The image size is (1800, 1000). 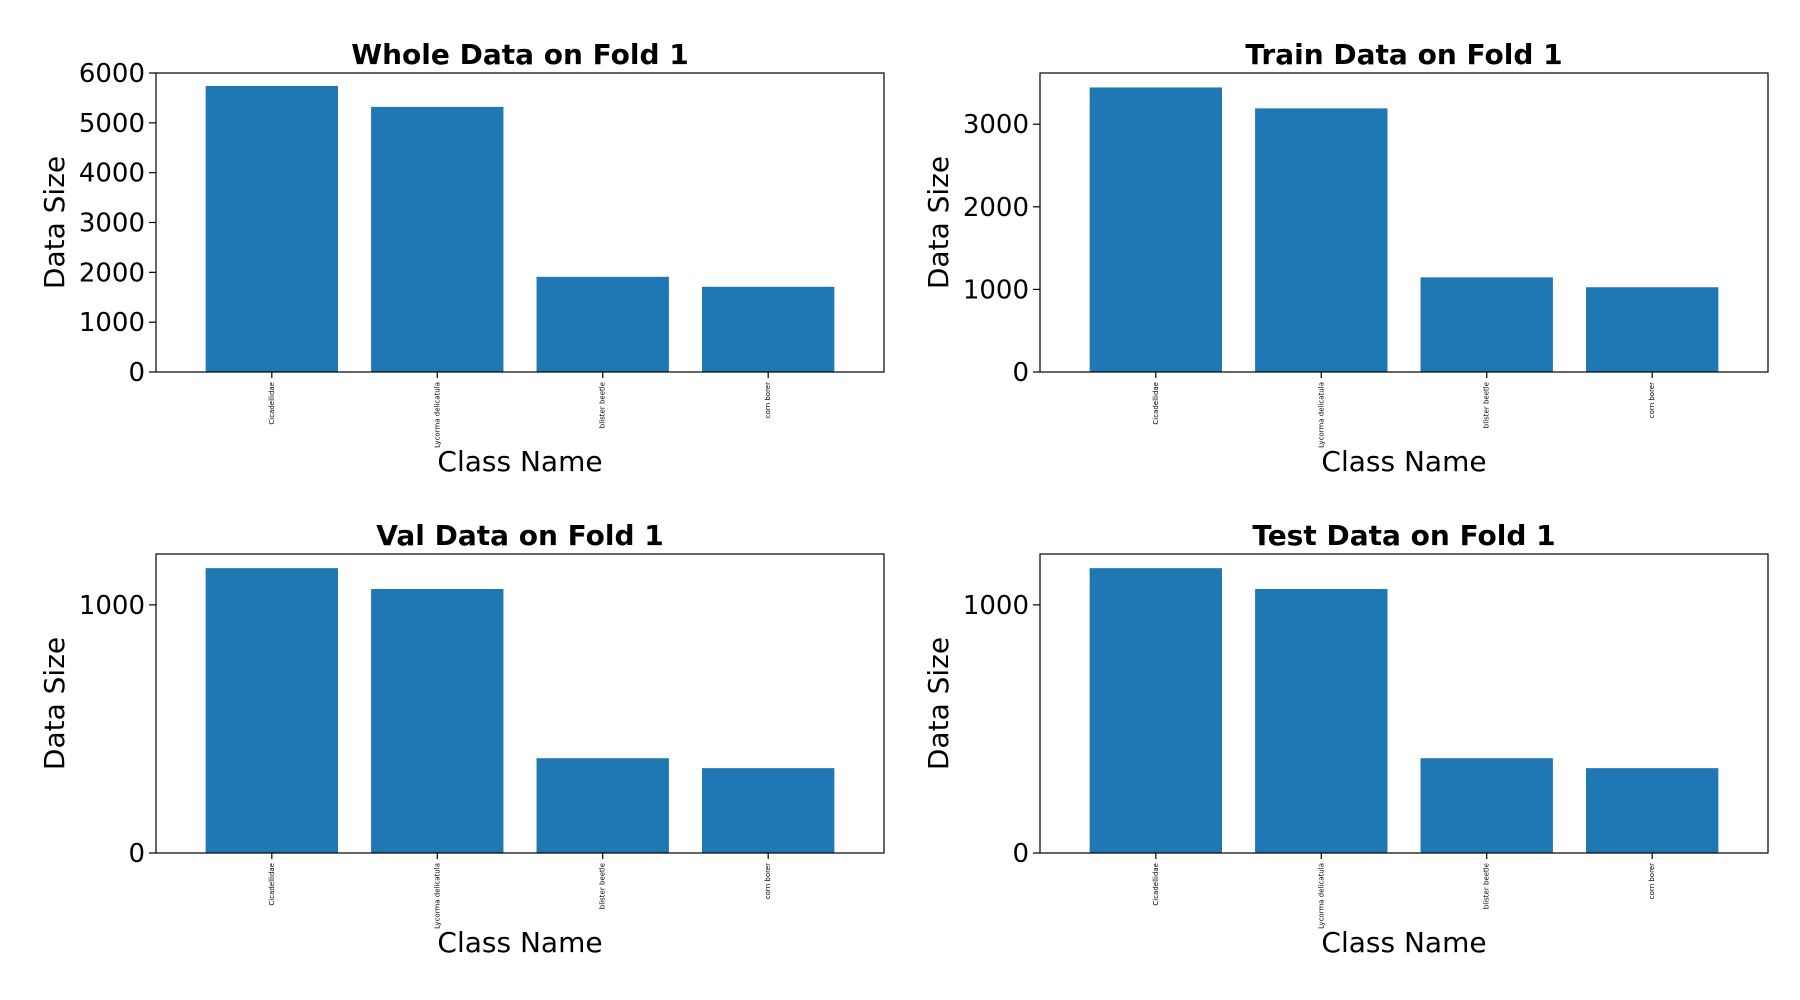 What do you see at coordinates (1403, 535) in the screenshot?
I see `chart-title: Test Data on Fold 1` at bounding box center [1403, 535].